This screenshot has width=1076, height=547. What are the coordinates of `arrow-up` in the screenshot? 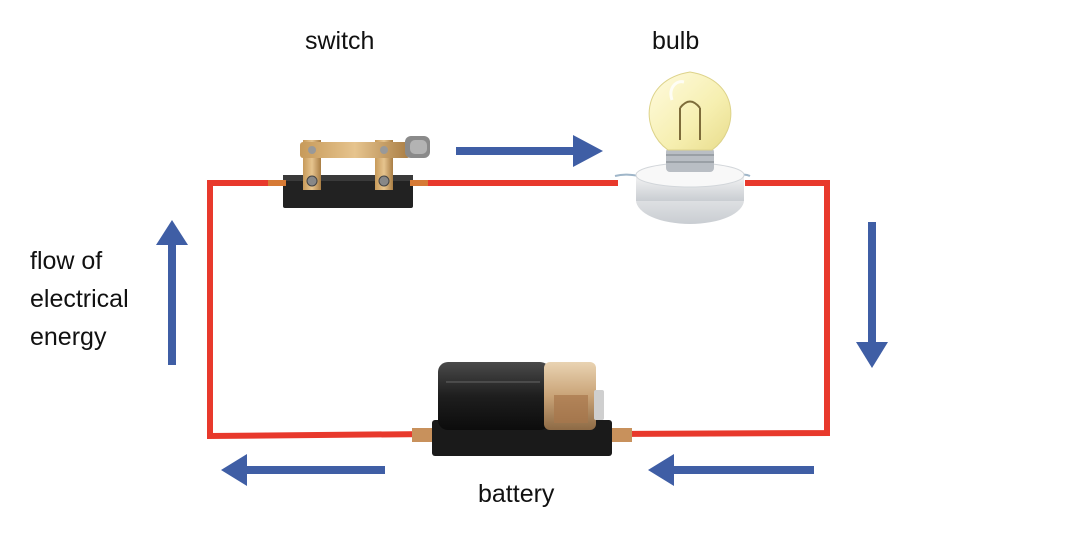 It's located at (172, 292).